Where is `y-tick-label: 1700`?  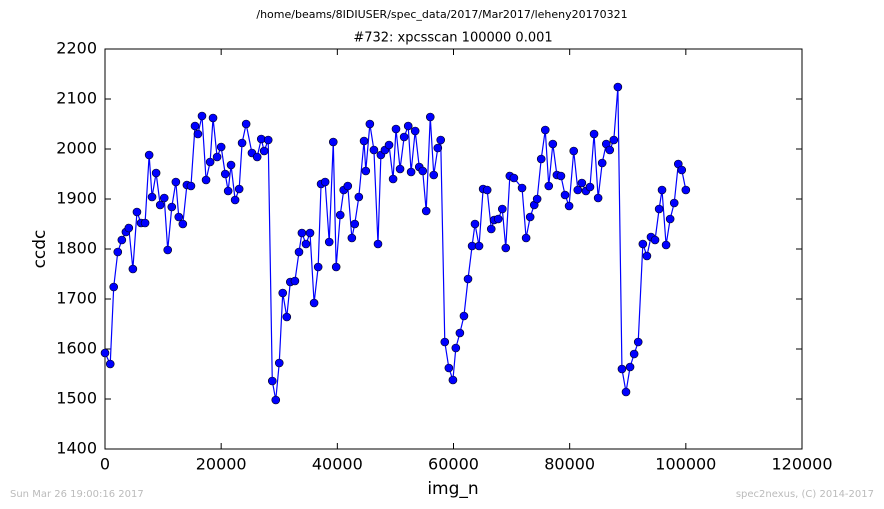 y-tick-label: 1700 is located at coordinates (76, 298).